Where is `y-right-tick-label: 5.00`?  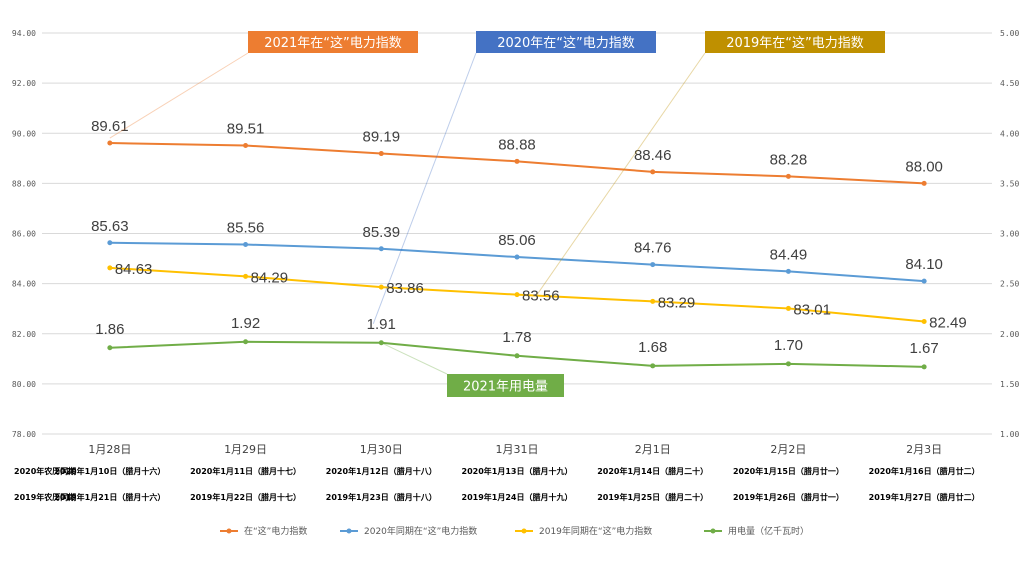 y-right-tick-label: 5.00 is located at coordinates (1009, 33).